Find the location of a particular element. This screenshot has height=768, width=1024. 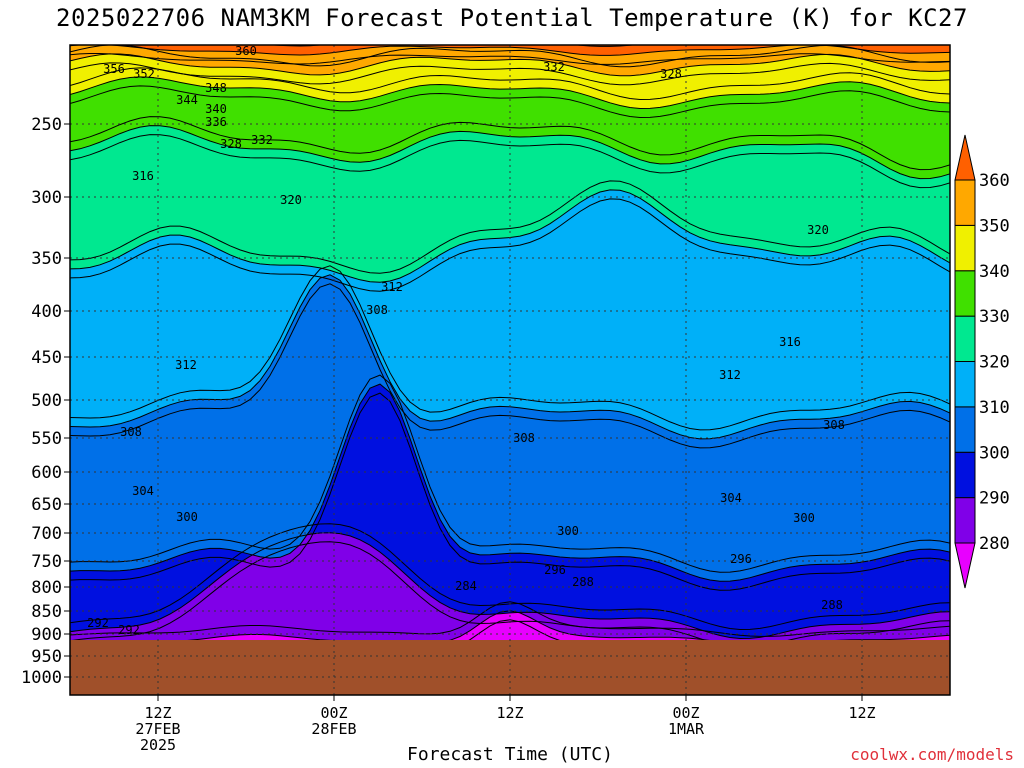

colorbar-bottom-arrow is located at coordinates (965, 565).